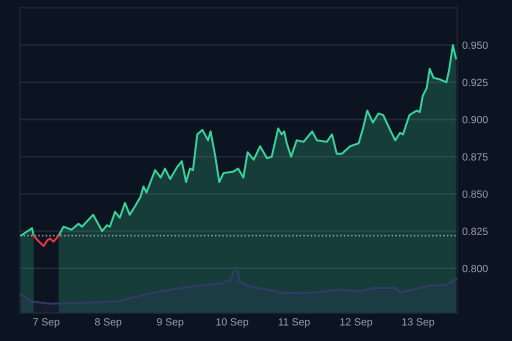  I want to click on x-tick-label: 8 Sep, so click(108, 323).